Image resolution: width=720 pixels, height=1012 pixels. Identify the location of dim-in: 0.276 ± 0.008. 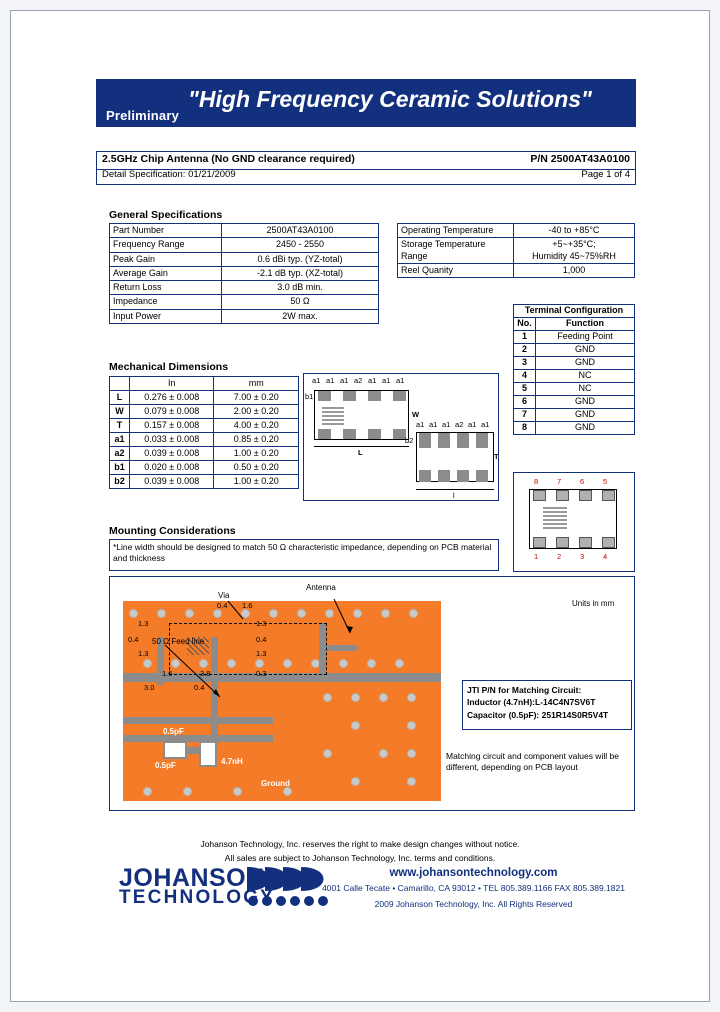
(171, 397).